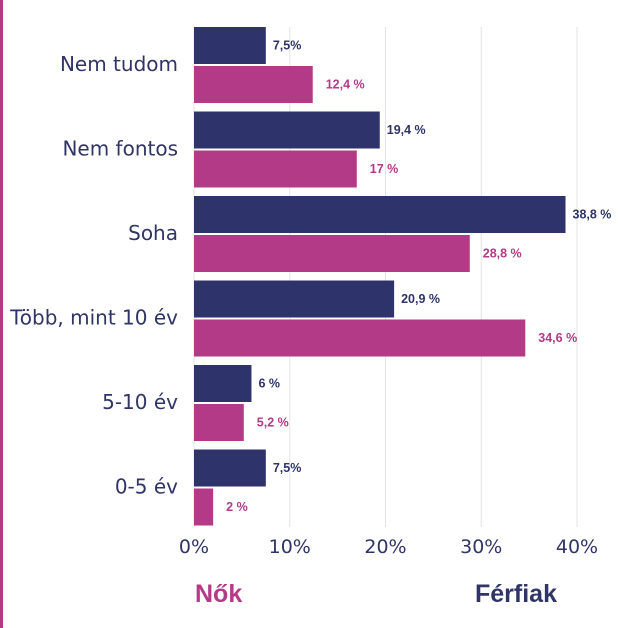  What do you see at coordinates (384, 169) in the screenshot?
I see `value-label-women: 17 %` at bounding box center [384, 169].